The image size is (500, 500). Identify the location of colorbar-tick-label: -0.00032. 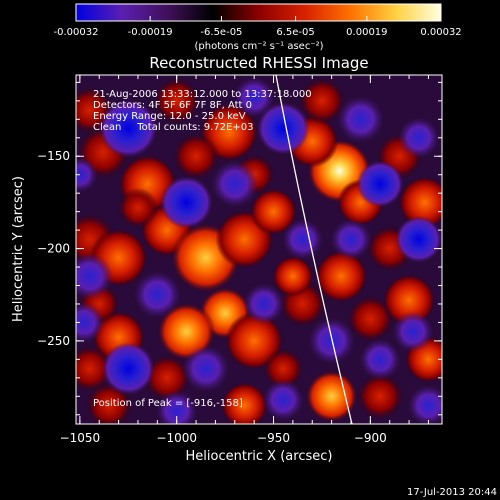
(76, 32).